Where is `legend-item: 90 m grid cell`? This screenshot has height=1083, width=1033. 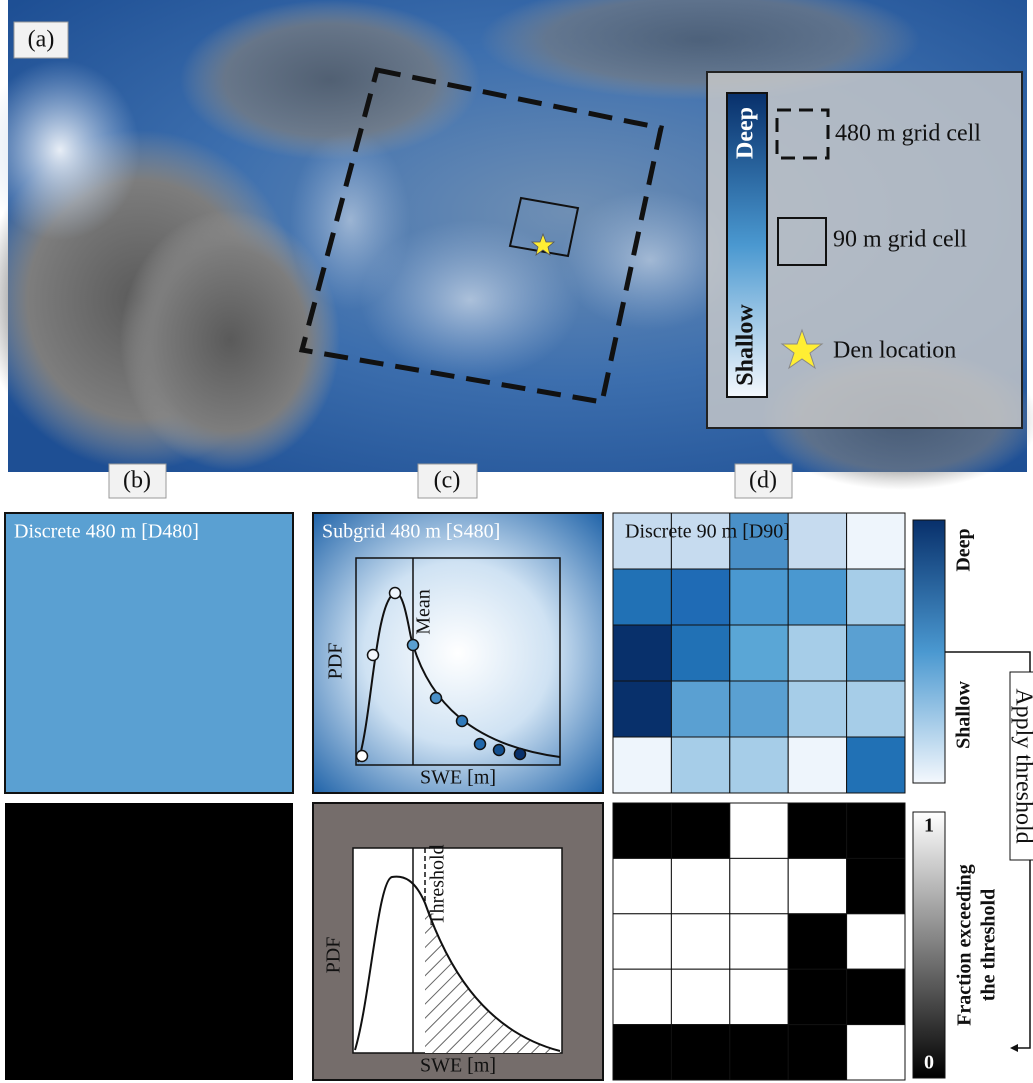
legend-item: 90 m grid cell is located at coordinates (900, 240).